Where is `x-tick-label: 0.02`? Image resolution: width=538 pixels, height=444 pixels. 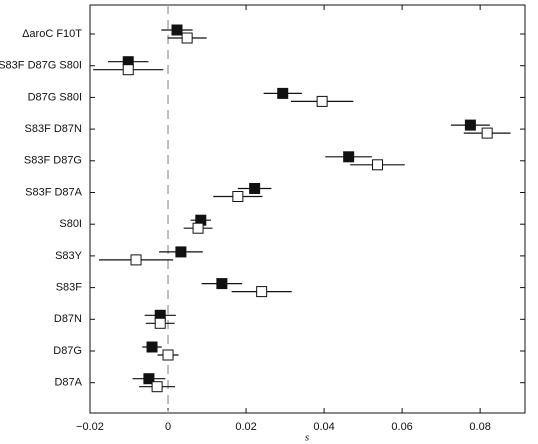 x-tick-label: 0.02 is located at coordinates (245, 427).